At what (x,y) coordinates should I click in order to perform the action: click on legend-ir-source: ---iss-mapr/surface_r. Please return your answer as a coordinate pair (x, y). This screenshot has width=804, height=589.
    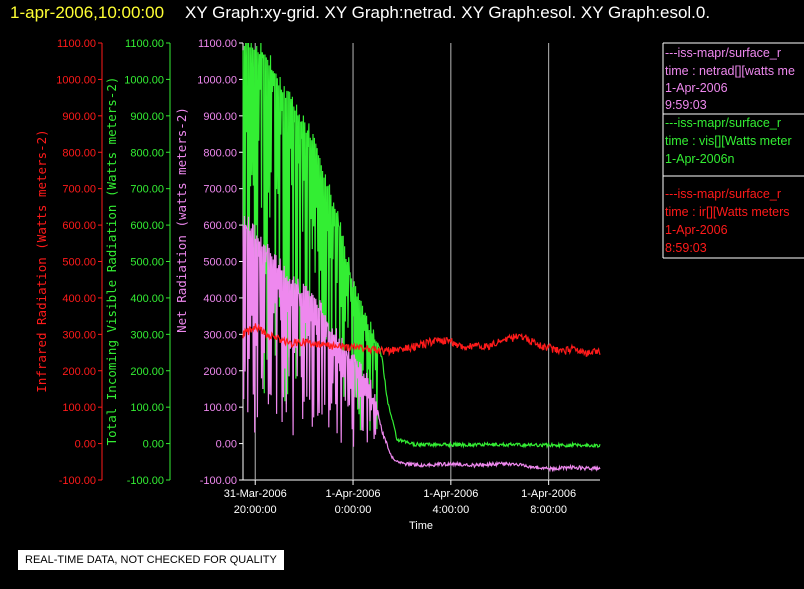
    Looking at the image, I should click on (723, 194).